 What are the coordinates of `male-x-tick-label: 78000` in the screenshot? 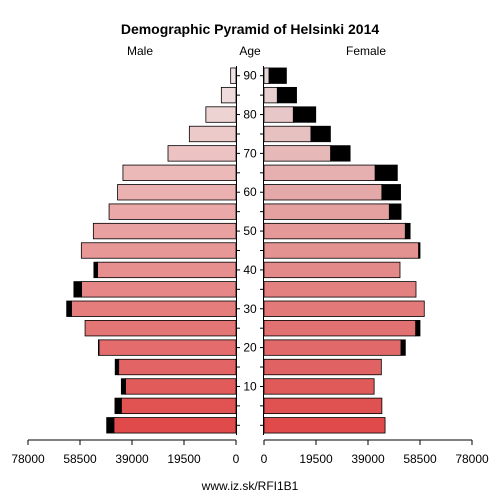 It's located at (28, 459).